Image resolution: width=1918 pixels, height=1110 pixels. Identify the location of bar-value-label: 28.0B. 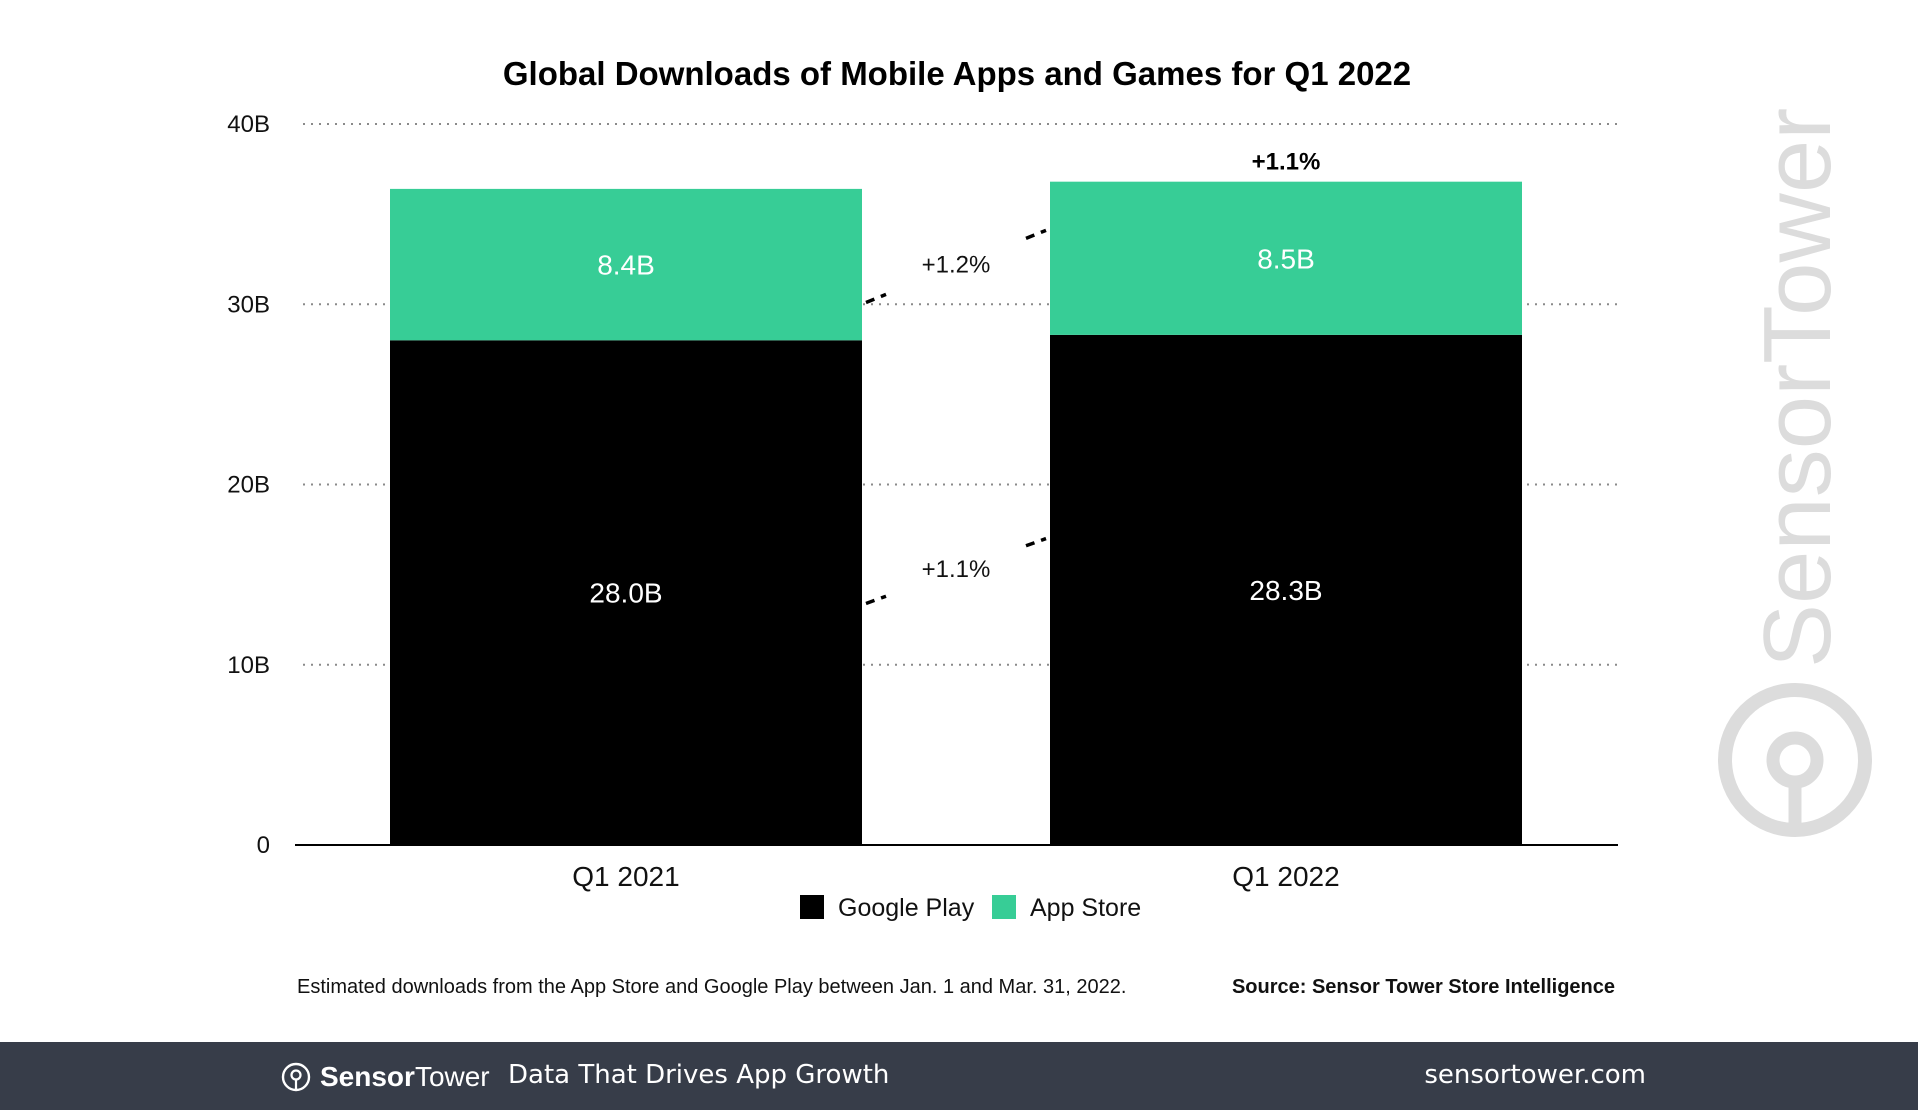
(625, 593).